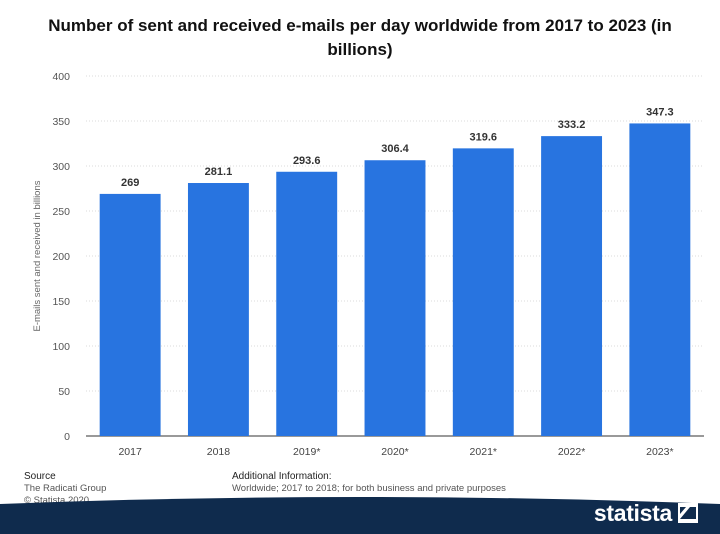  What do you see at coordinates (130, 183) in the screenshot?
I see `data-label: 269` at bounding box center [130, 183].